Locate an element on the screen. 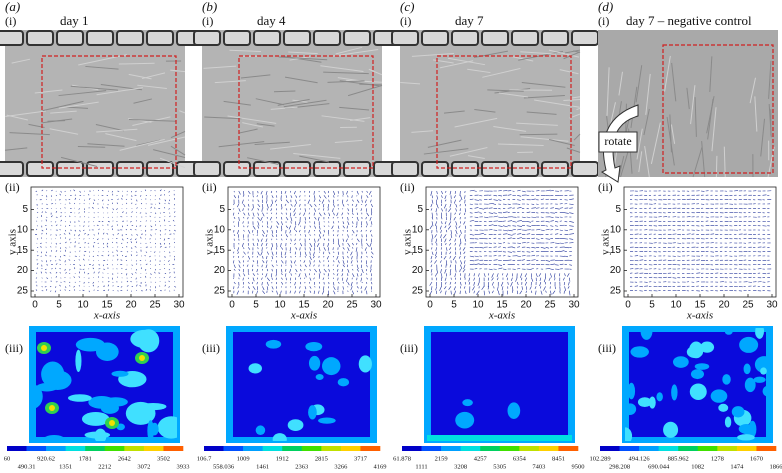  y-axis-label: y axis is located at coordinates (13, 242).